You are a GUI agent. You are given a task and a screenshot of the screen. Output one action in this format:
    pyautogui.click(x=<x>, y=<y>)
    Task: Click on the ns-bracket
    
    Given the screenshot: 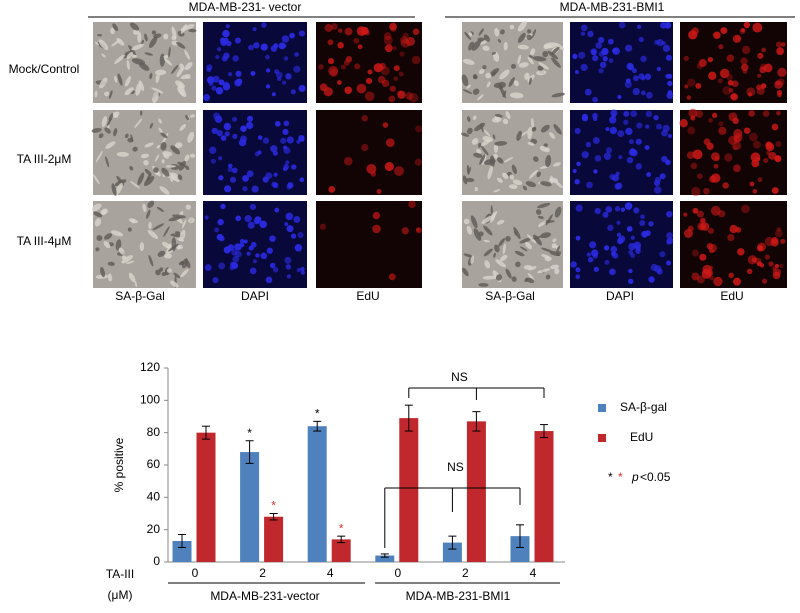 What is the action you would take?
    pyautogui.click(x=452, y=517)
    